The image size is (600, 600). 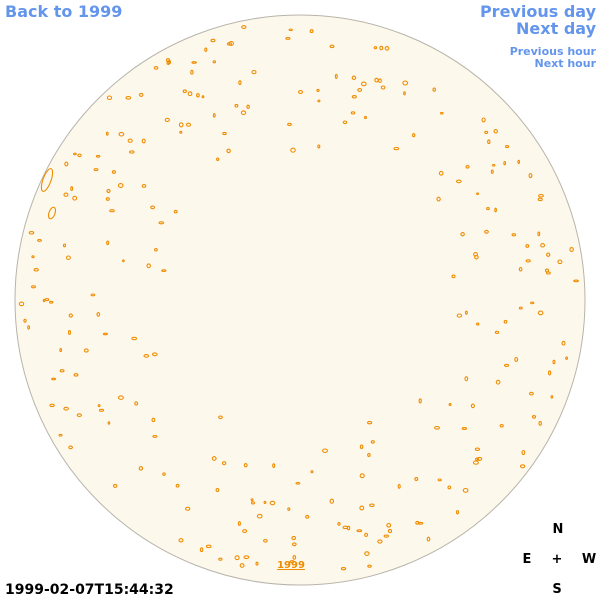 What do you see at coordinates (64, 11) in the screenshot?
I see `back-link: Back to 1999` at bounding box center [64, 11].